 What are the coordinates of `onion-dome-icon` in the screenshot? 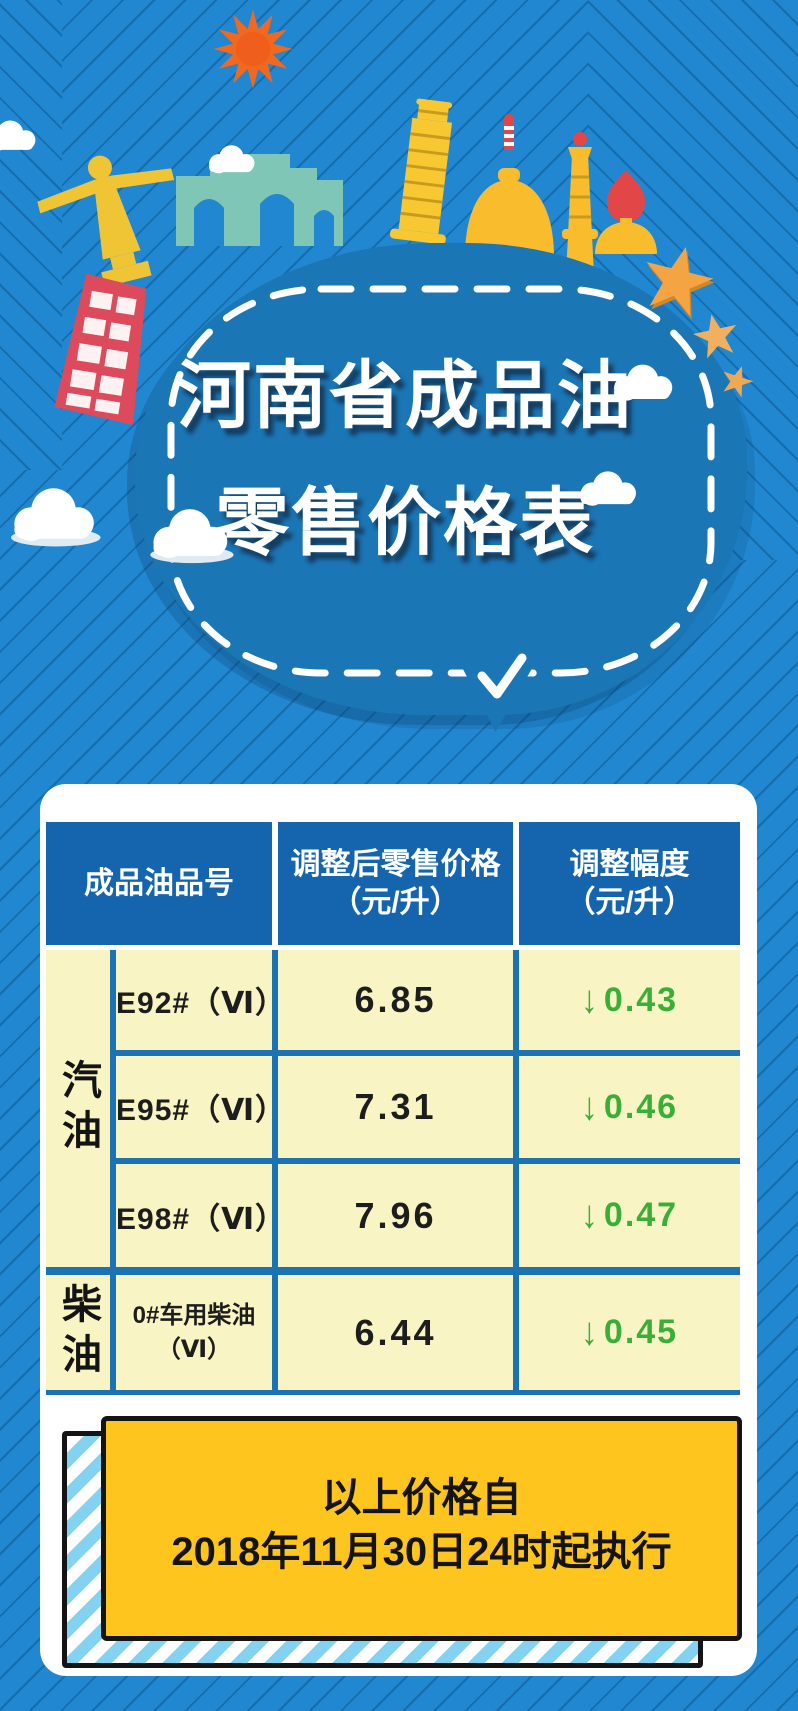 It's located at (626, 212).